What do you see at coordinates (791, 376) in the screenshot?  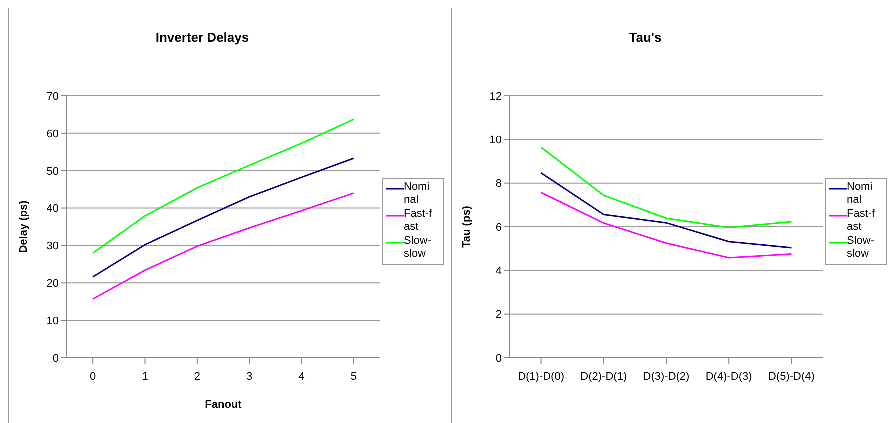 I see `x-tick-label: D(5)-D(4)` at bounding box center [791, 376].